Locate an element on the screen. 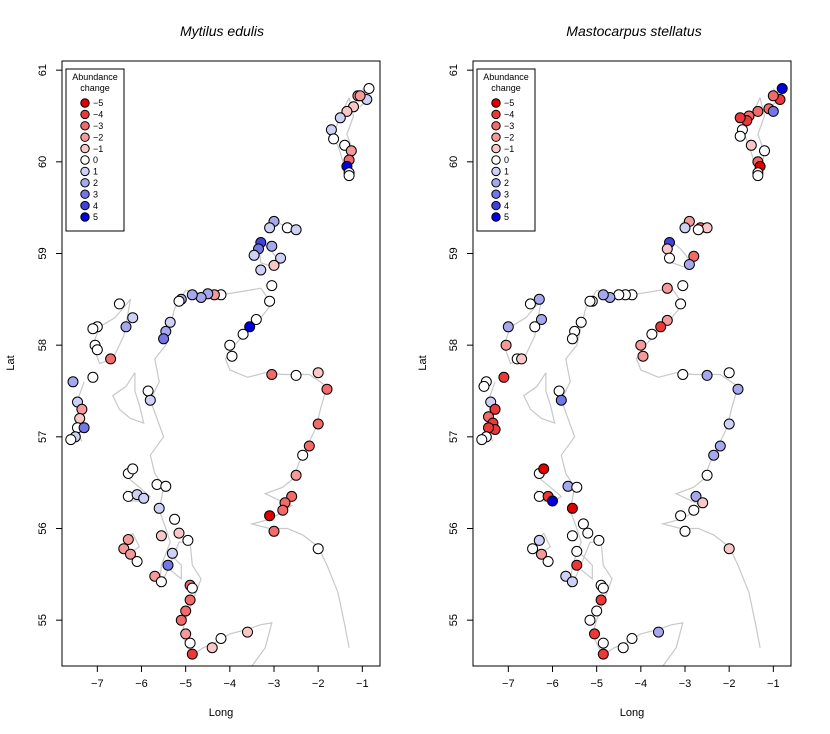  x-tick-label: −5 is located at coordinates (596, 684).